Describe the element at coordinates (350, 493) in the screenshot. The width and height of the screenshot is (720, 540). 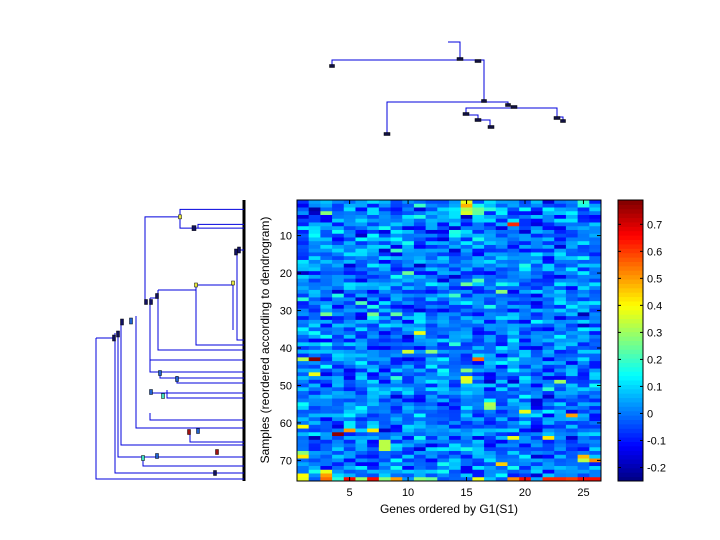
I see `x-tick-label: 5` at that location.